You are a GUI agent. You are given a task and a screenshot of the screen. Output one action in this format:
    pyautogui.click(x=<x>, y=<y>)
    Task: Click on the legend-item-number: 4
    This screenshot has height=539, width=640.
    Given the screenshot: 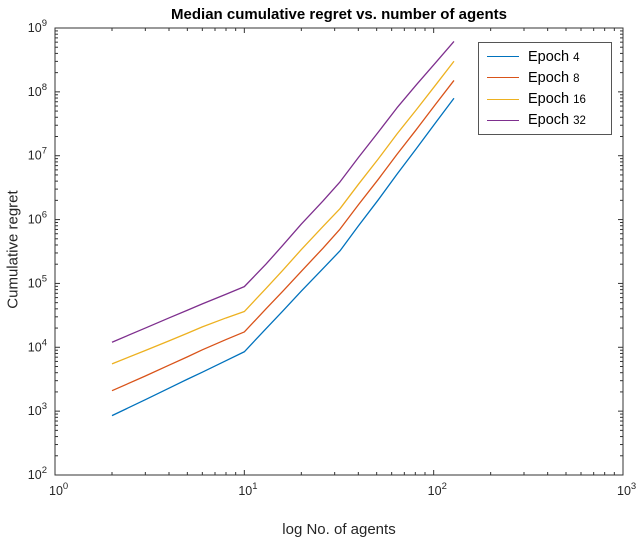 What is the action you would take?
    pyautogui.click(x=576, y=57)
    